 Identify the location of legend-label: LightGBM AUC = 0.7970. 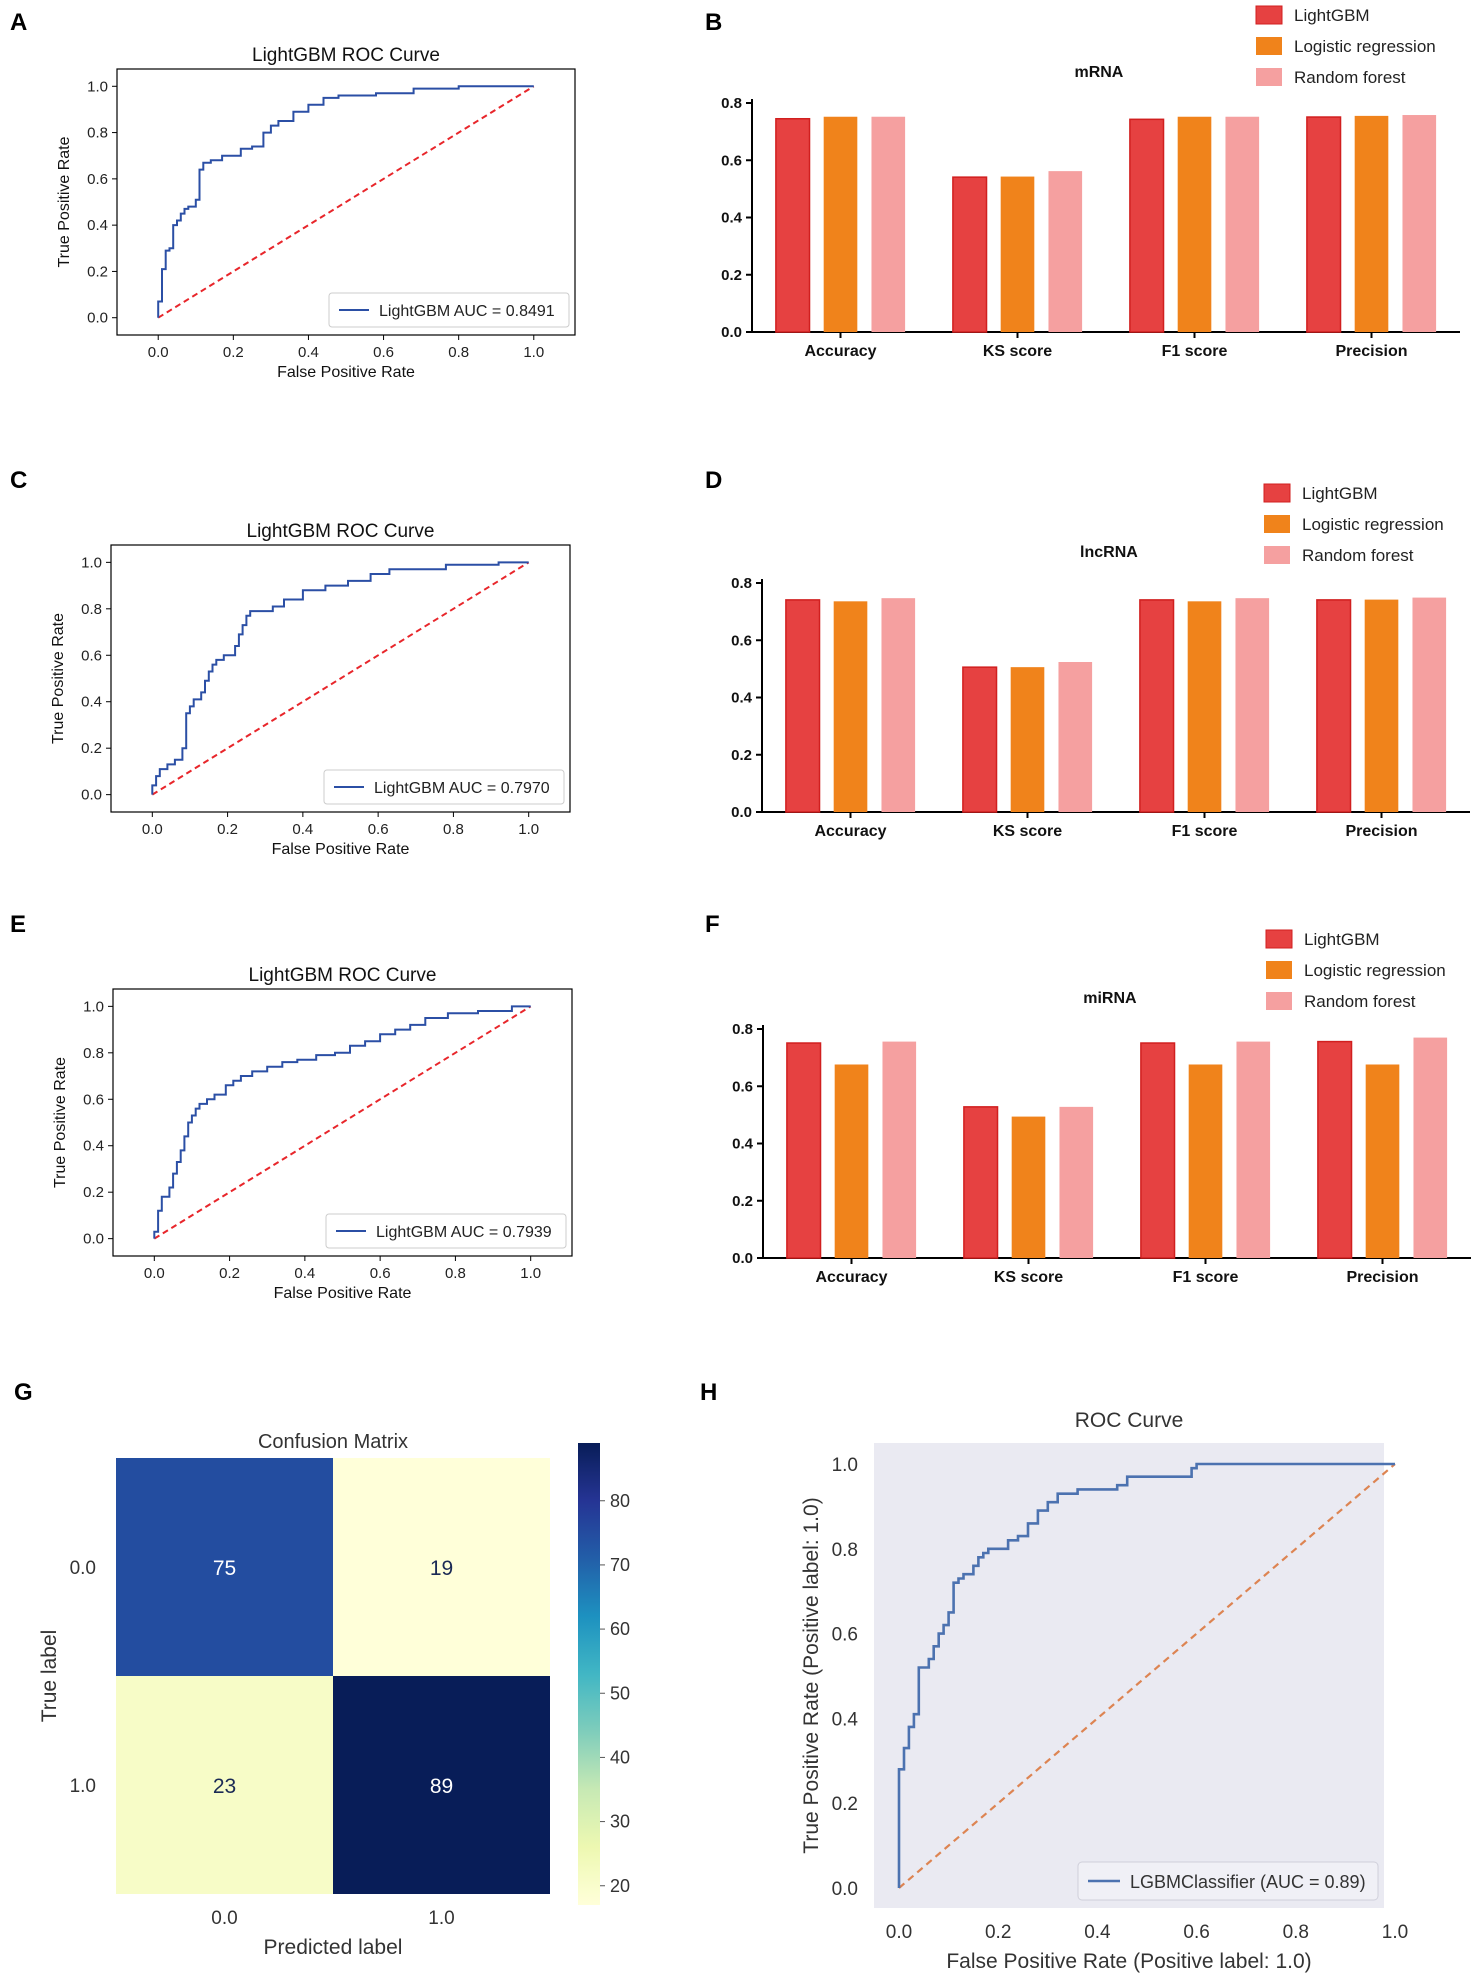
(462, 788).